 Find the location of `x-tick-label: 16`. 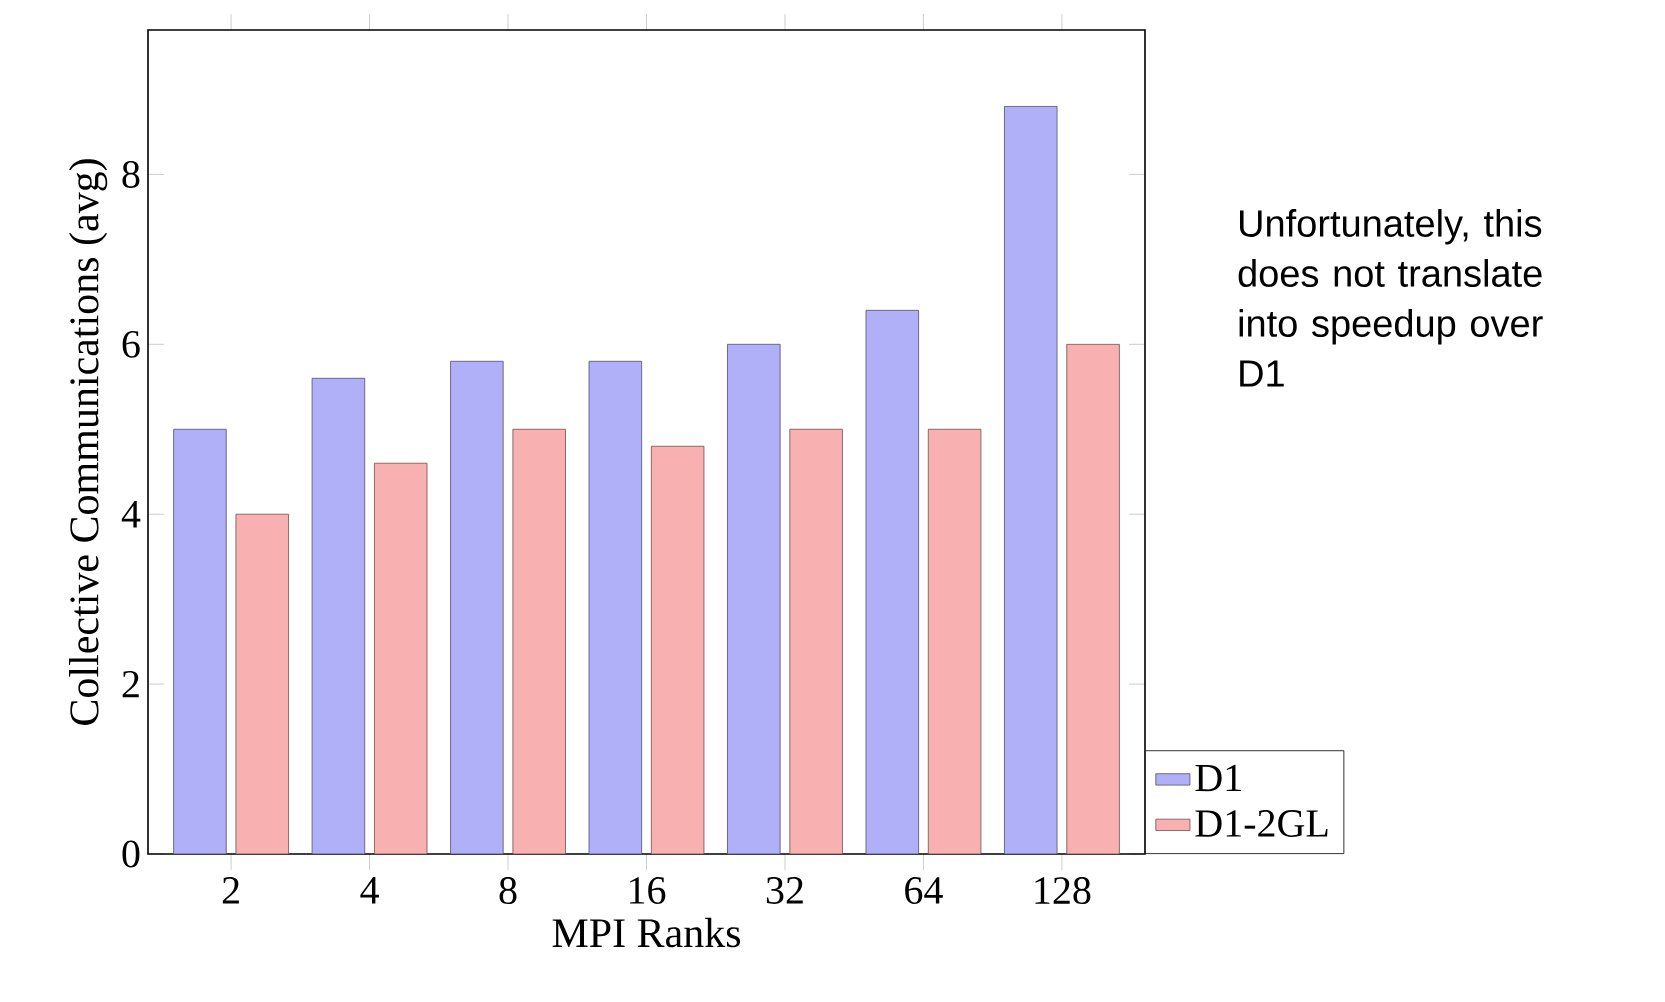

x-tick-label: 16 is located at coordinates (648, 890).